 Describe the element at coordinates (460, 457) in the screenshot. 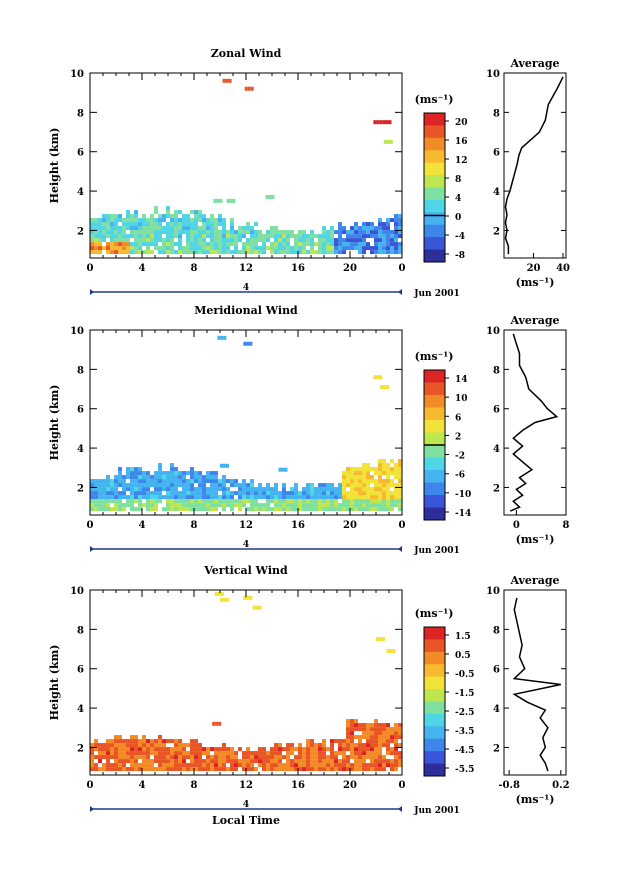

I see `colorbar-tick-label: -2` at that location.